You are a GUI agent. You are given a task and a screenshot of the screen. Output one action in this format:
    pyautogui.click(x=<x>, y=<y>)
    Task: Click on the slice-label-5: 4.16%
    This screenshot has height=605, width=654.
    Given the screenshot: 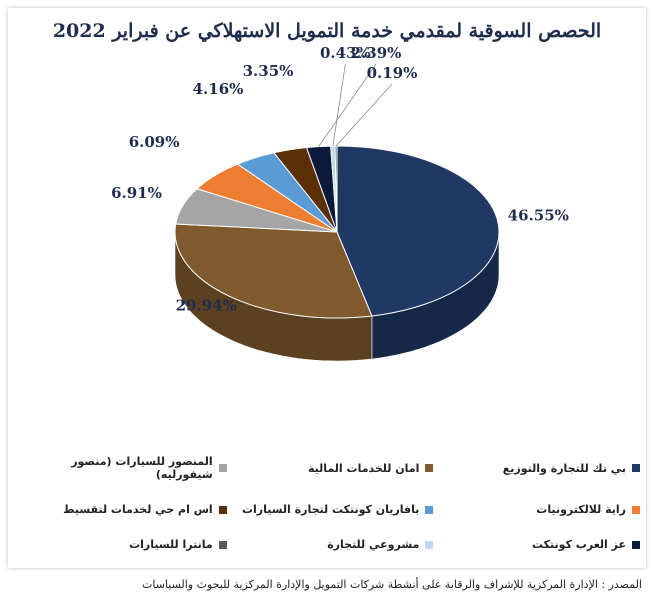 What is the action you would take?
    pyautogui.click(x=218, y=89)
    